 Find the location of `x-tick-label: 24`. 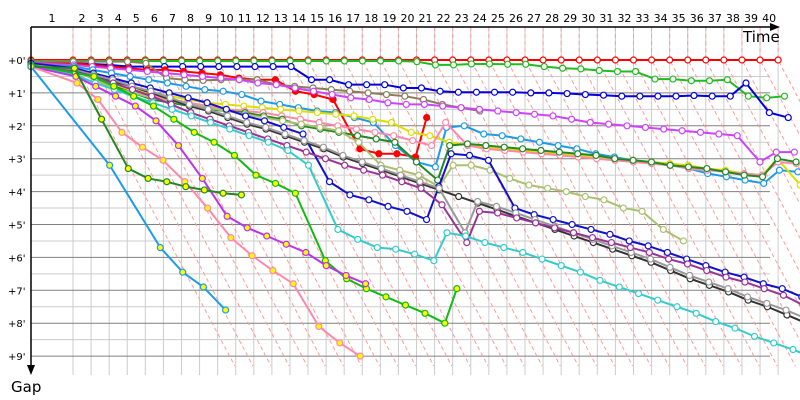

x-tick-label: 24 is located at coordinates (480, 18).